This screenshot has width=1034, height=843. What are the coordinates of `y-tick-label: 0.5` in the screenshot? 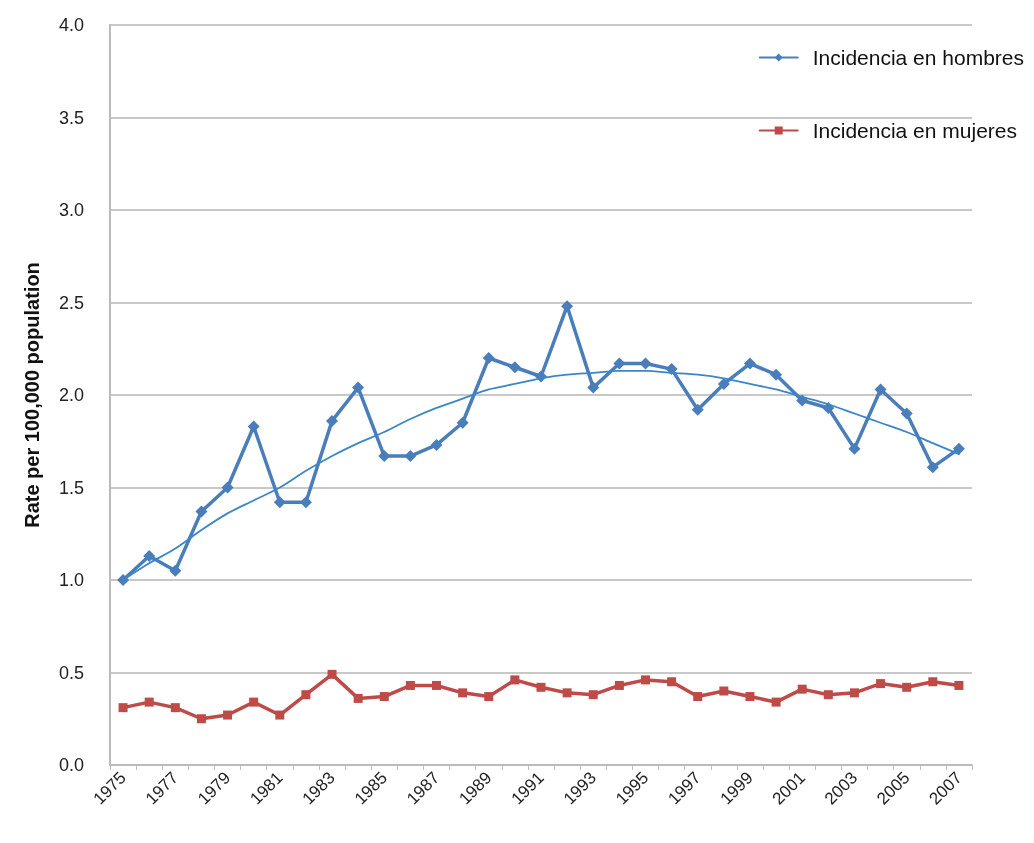 It's located at (71, 672).